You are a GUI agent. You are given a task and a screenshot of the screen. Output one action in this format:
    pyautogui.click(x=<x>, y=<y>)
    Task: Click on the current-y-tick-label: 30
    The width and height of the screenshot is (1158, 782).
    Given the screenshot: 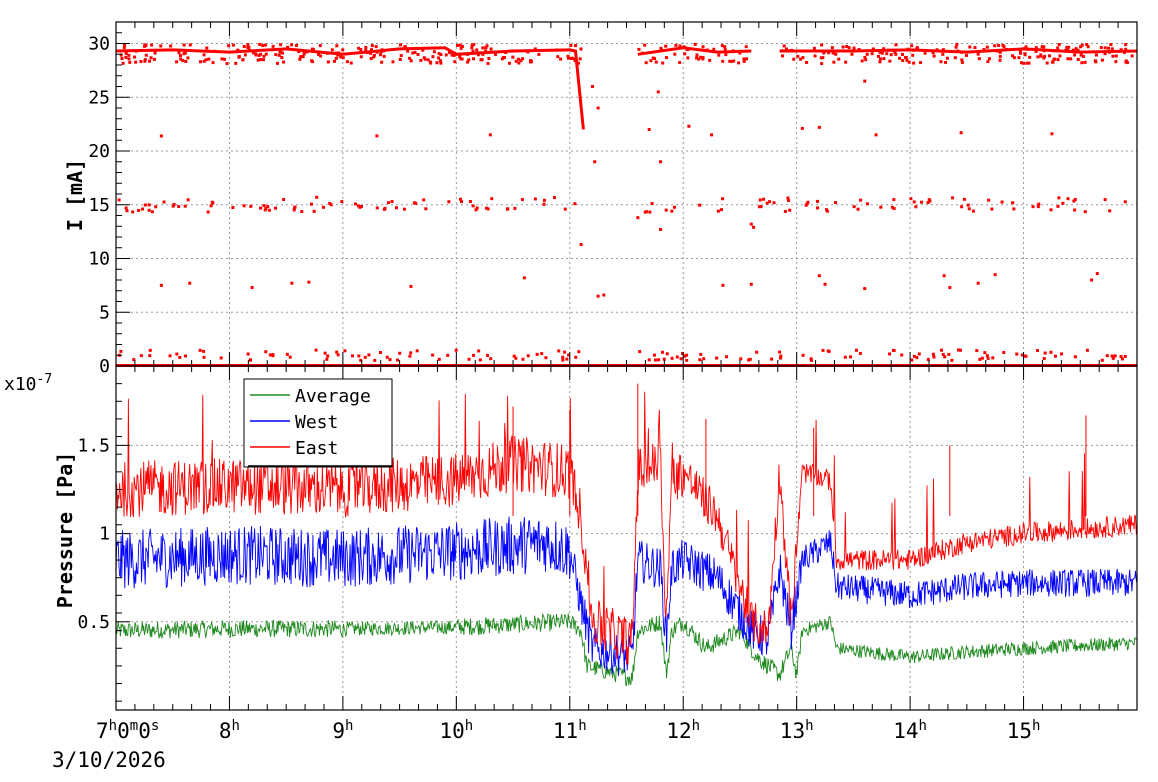 What is the action you would take?
    pyautogui.click(x=99, y=44)
    